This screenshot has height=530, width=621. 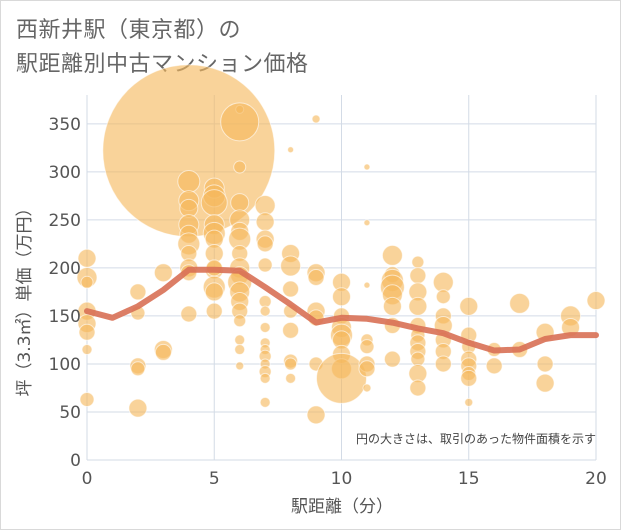 I want to click on x-tick-label: 15, so click(x=469, y=479).